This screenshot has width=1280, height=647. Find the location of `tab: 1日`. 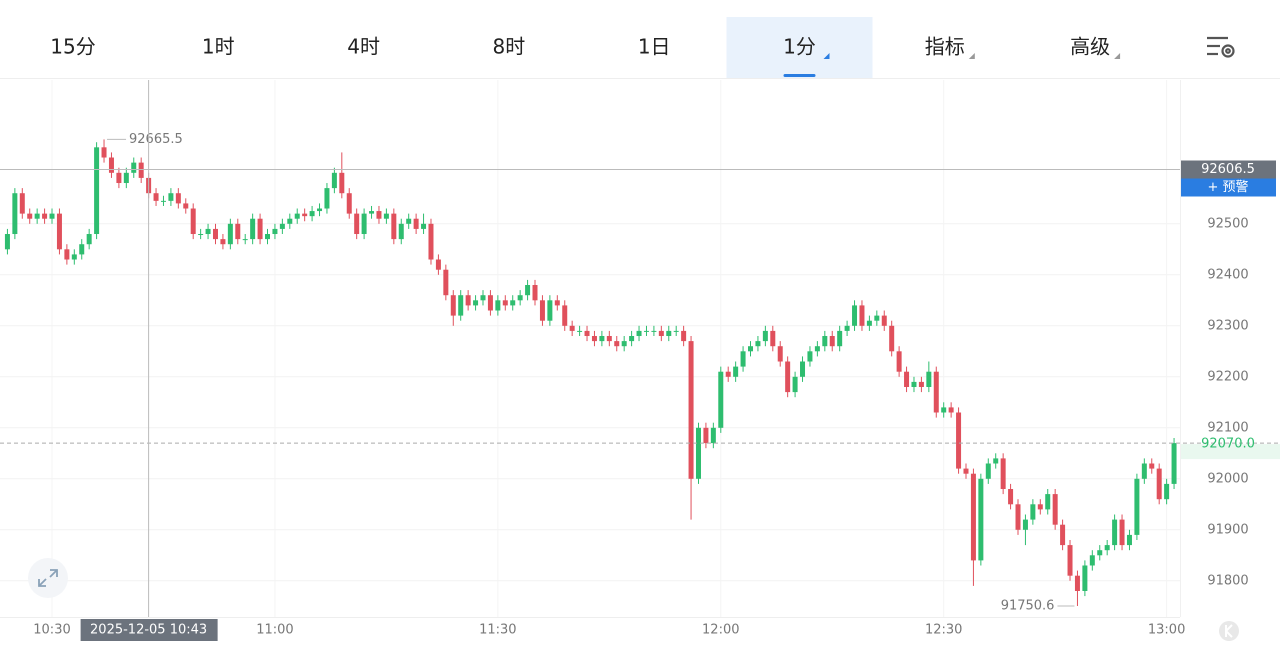

tab: 1日 is located at coordinates (654, 47).